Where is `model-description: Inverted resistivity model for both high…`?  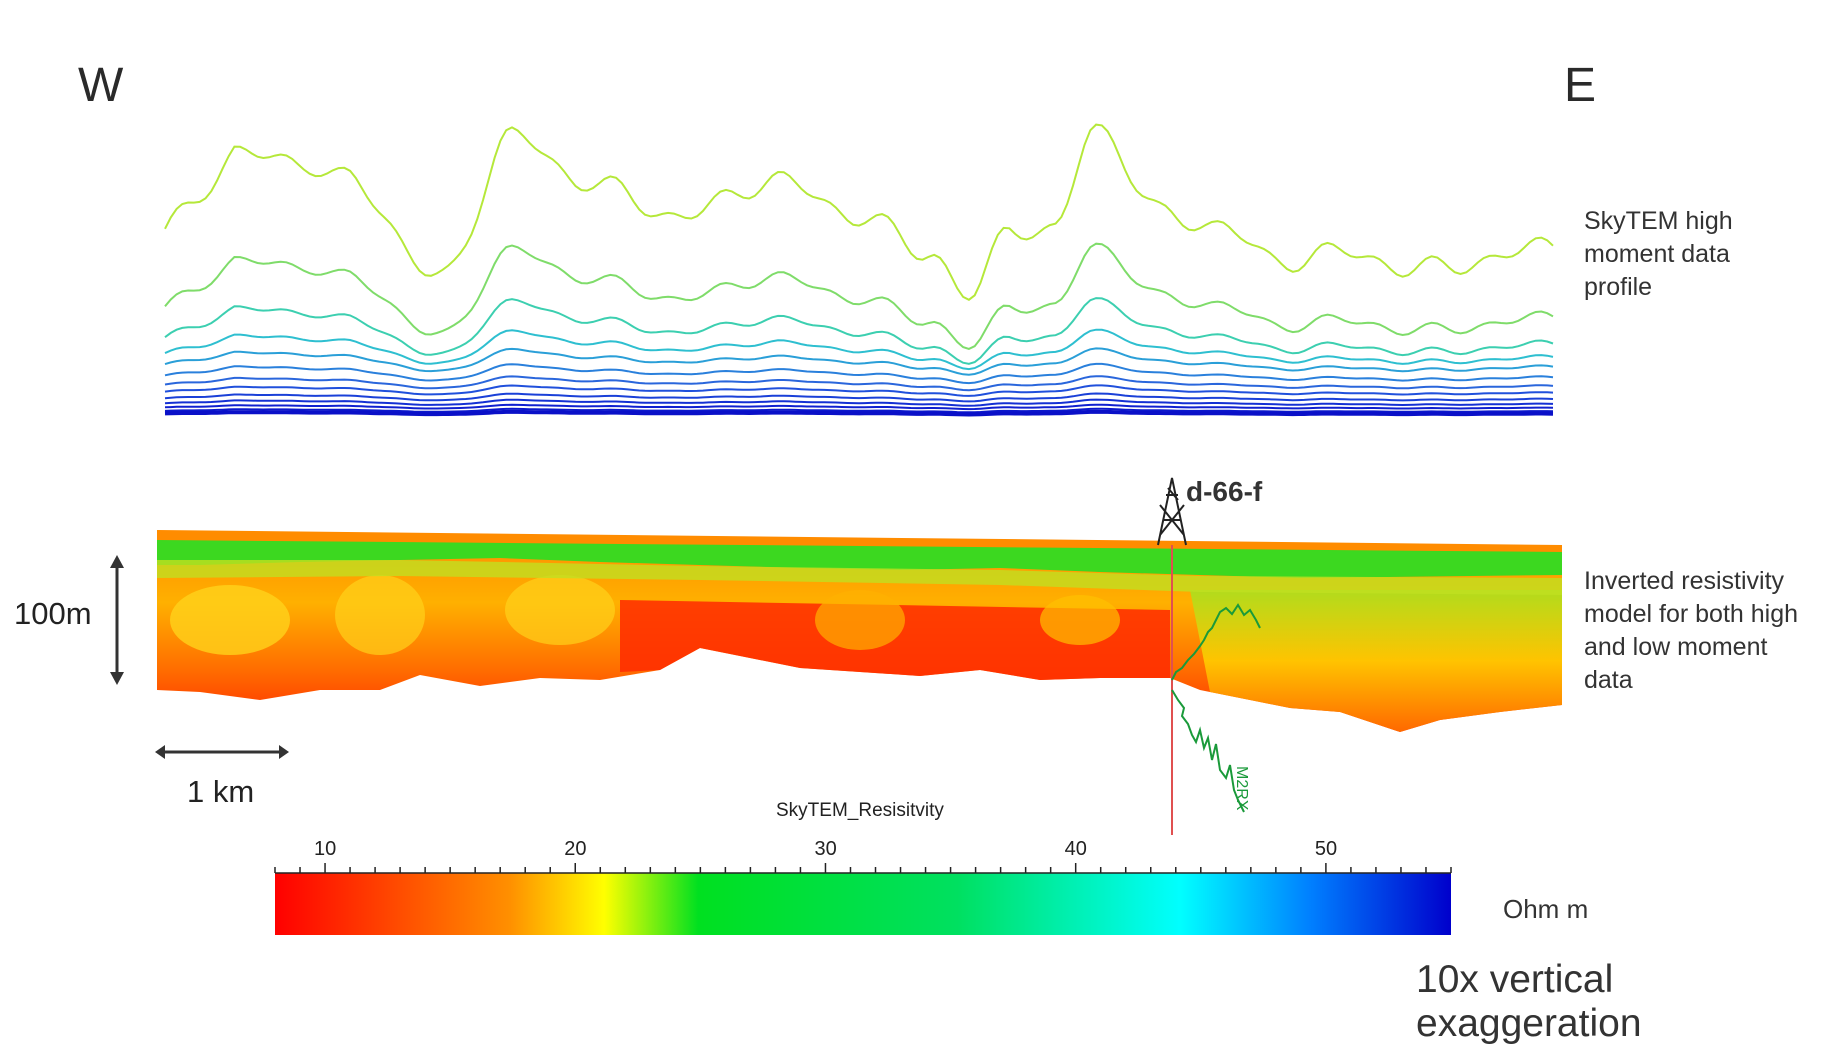
model-description: Inverted resistivity model for both high… is located at coordinates (1691, 630).